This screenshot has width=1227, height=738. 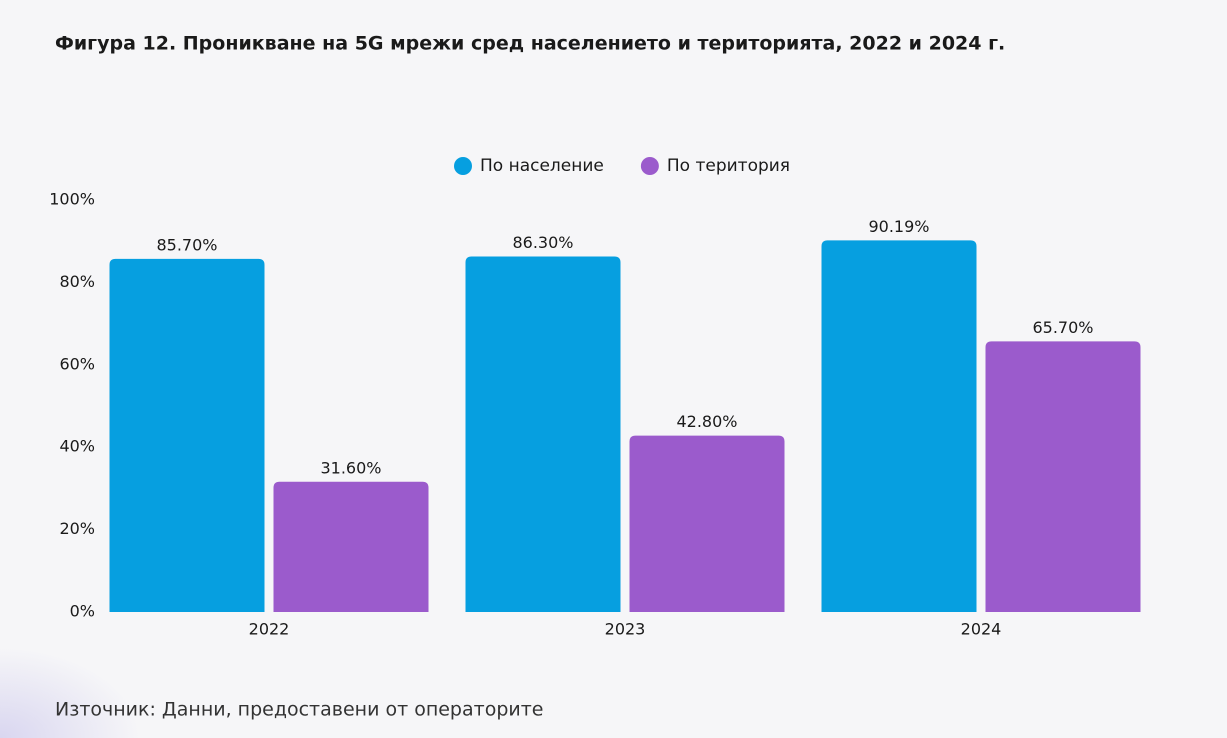 I want to click on x-tick-label: 2024, so click(x=981, y=629).